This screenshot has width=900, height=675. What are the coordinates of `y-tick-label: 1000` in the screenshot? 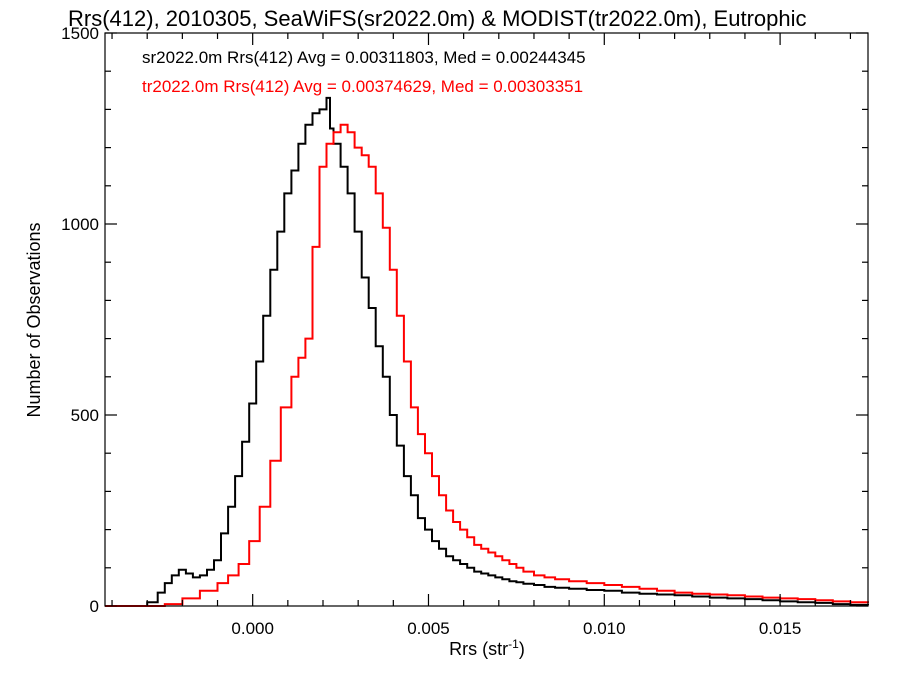 It's located at (80, 224).